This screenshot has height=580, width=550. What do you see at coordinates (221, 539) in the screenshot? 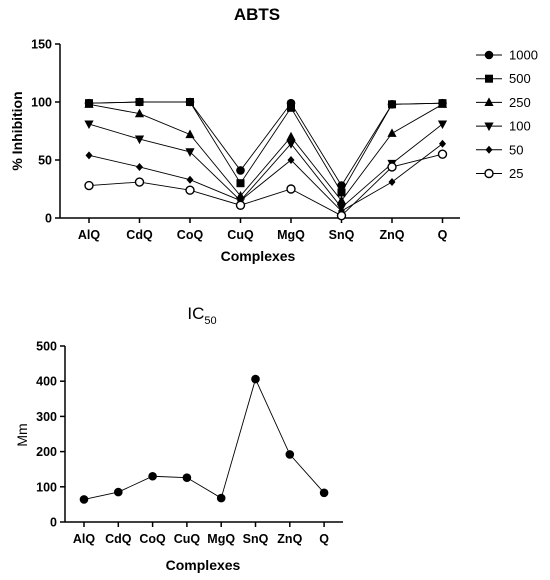
I see `ic50-x-tick-label-mgq: MgQ` at bounding box center [221, 539].